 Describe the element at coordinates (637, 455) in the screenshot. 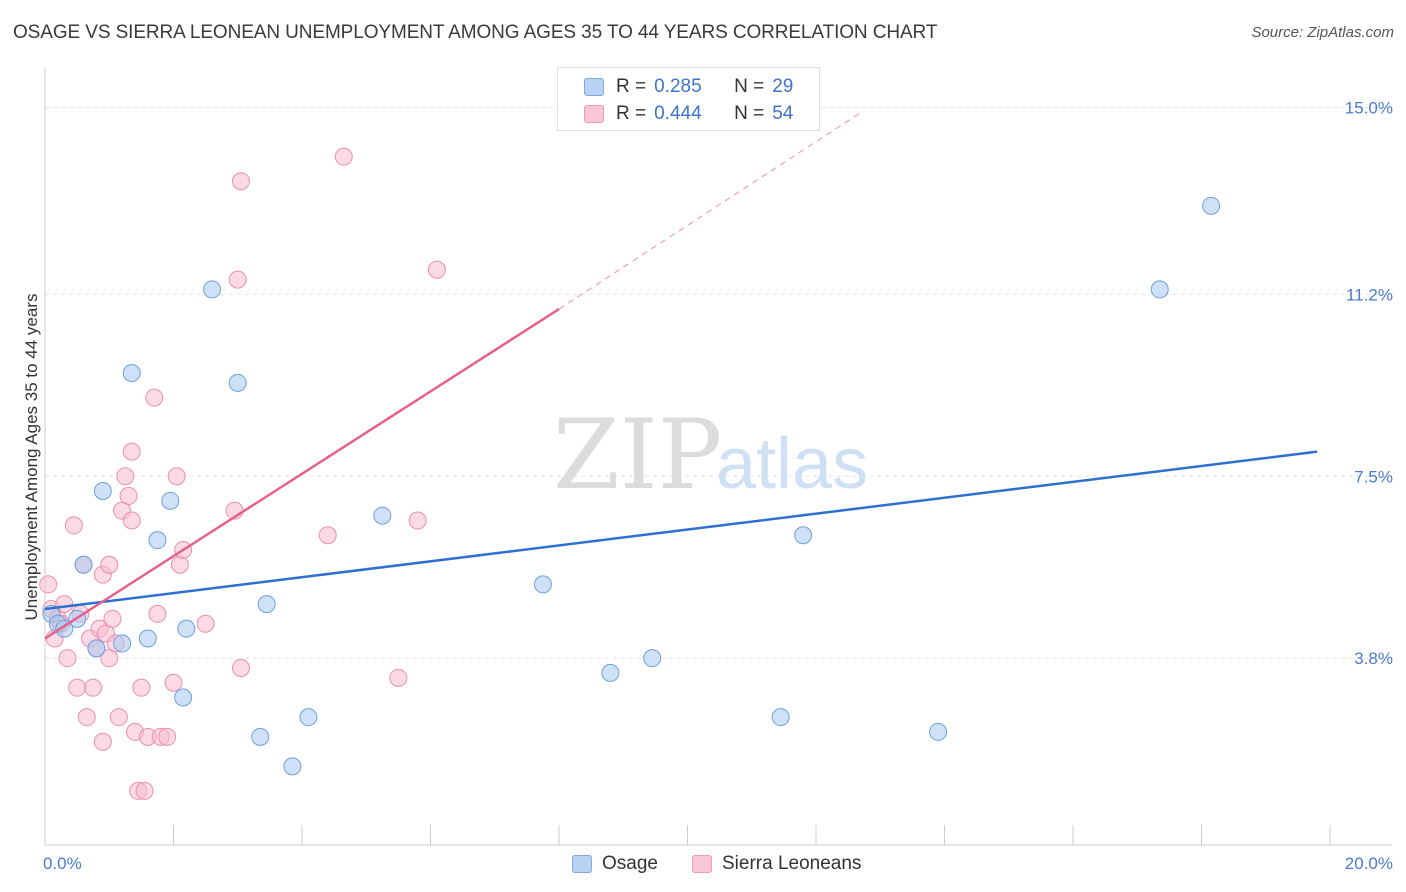

I see `watermark-zip: ZIP` at that location.